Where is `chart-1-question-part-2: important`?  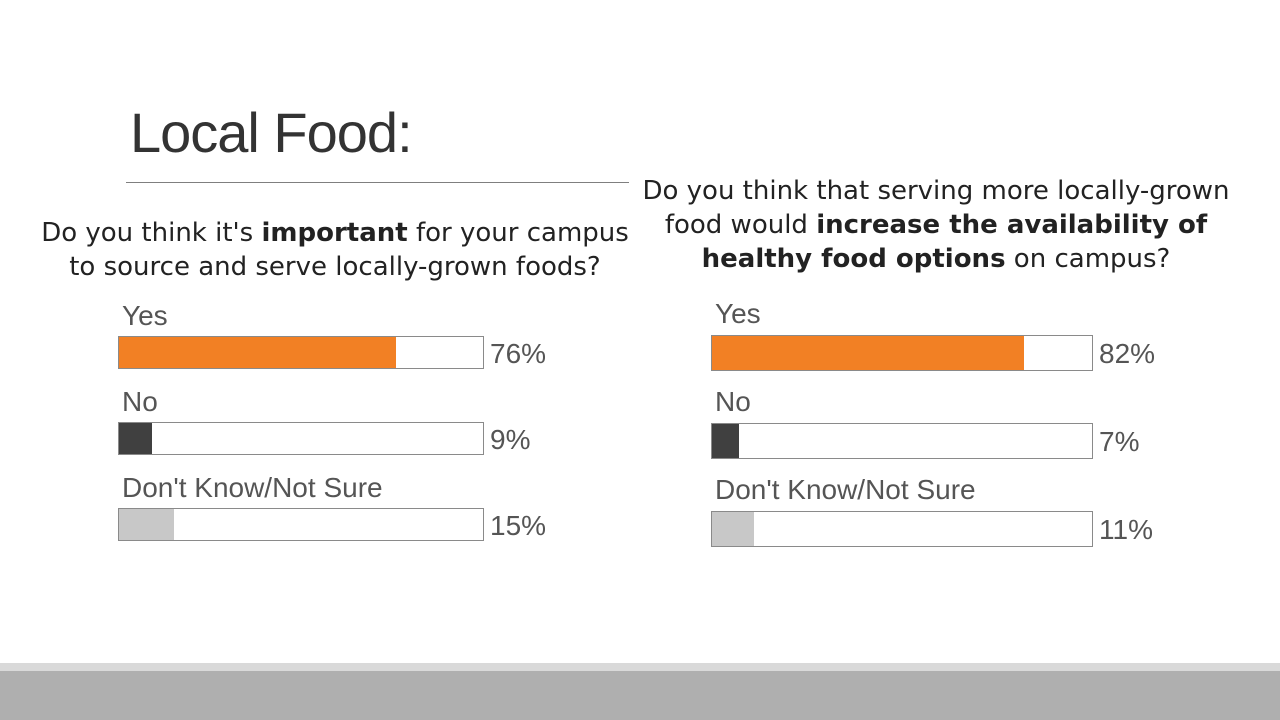 chart-1-question-part-2: important is located at coordinates (334, 233).